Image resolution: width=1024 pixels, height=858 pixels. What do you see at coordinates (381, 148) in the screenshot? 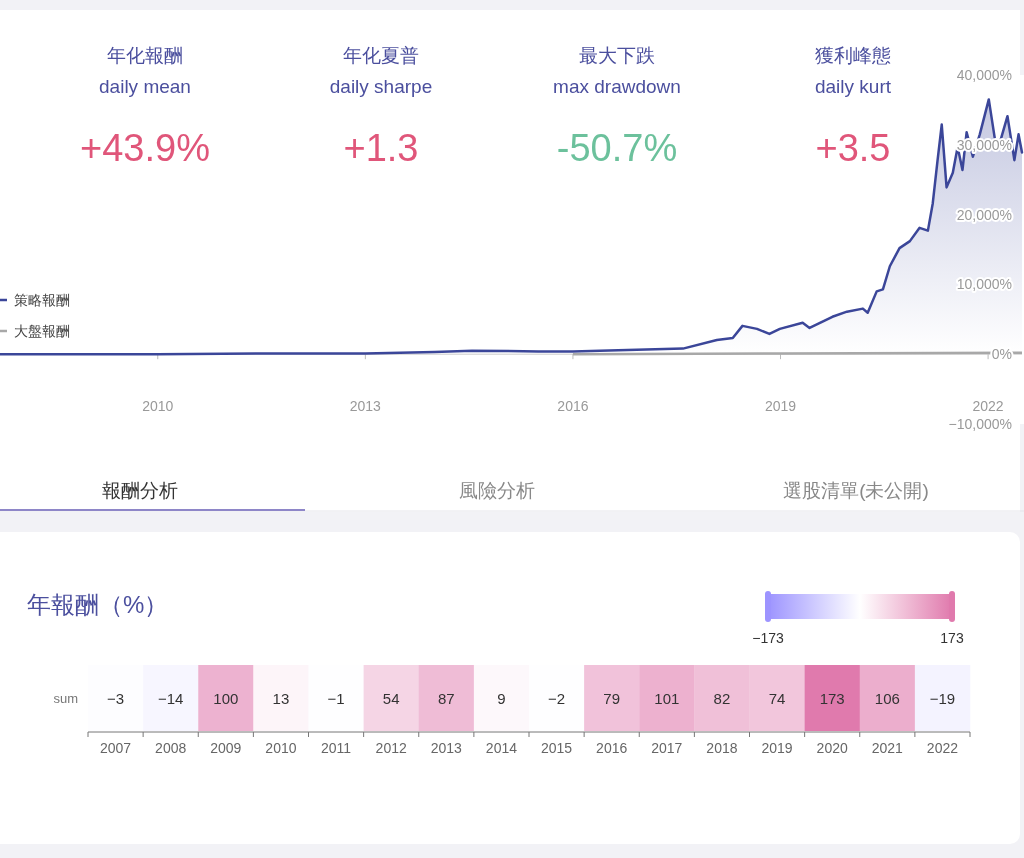
I see `text: +1.3` at bounding box center [381, 148].